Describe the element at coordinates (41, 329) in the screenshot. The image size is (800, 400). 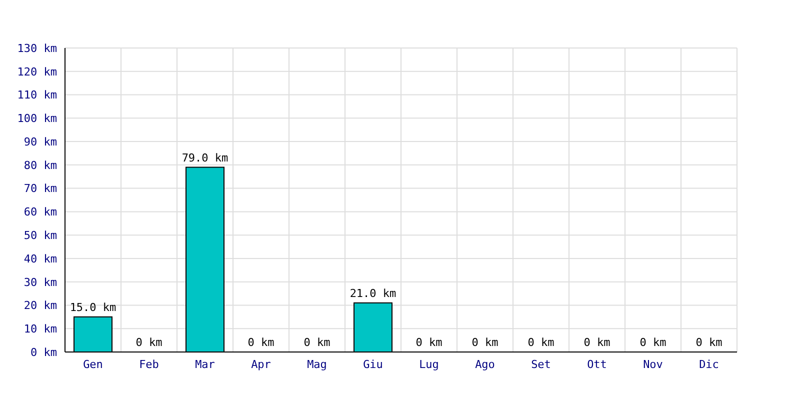
I see `y-tick-label: 10 km` at that location.